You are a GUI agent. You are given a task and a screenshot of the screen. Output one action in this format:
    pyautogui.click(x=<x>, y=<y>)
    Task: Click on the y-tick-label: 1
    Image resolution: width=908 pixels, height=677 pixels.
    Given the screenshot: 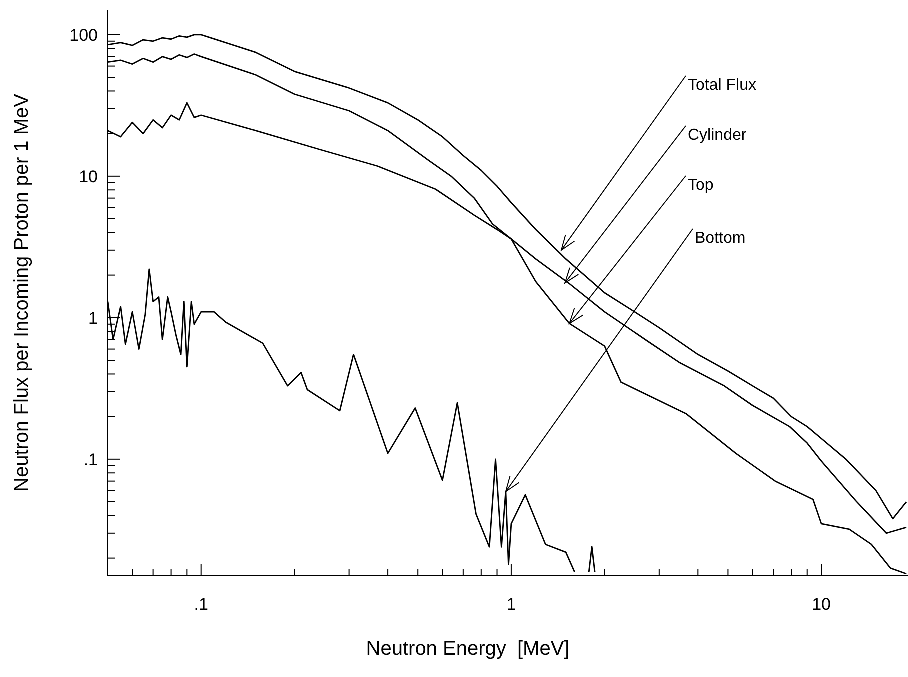 What is the action you would take?
    pyautogui.click(x=93, y=318)
    